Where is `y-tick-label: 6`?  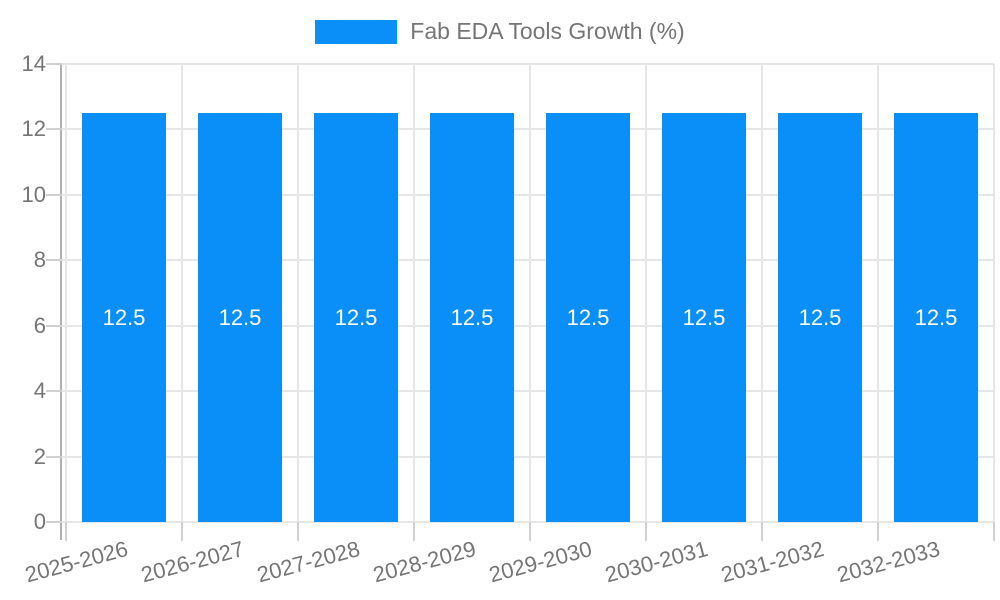
y-tick-label: 6 is located at coordinates (39, 325).